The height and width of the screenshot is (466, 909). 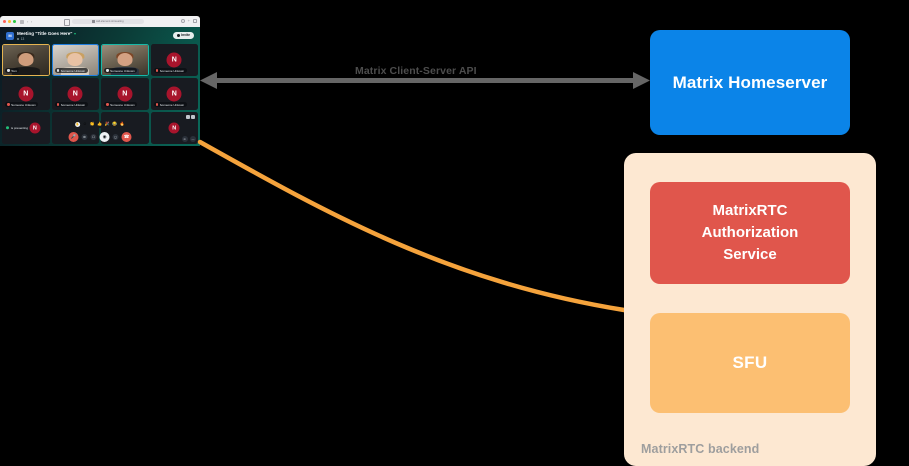 I want to click on zoom-window-icon, so click(x=14, y=21).